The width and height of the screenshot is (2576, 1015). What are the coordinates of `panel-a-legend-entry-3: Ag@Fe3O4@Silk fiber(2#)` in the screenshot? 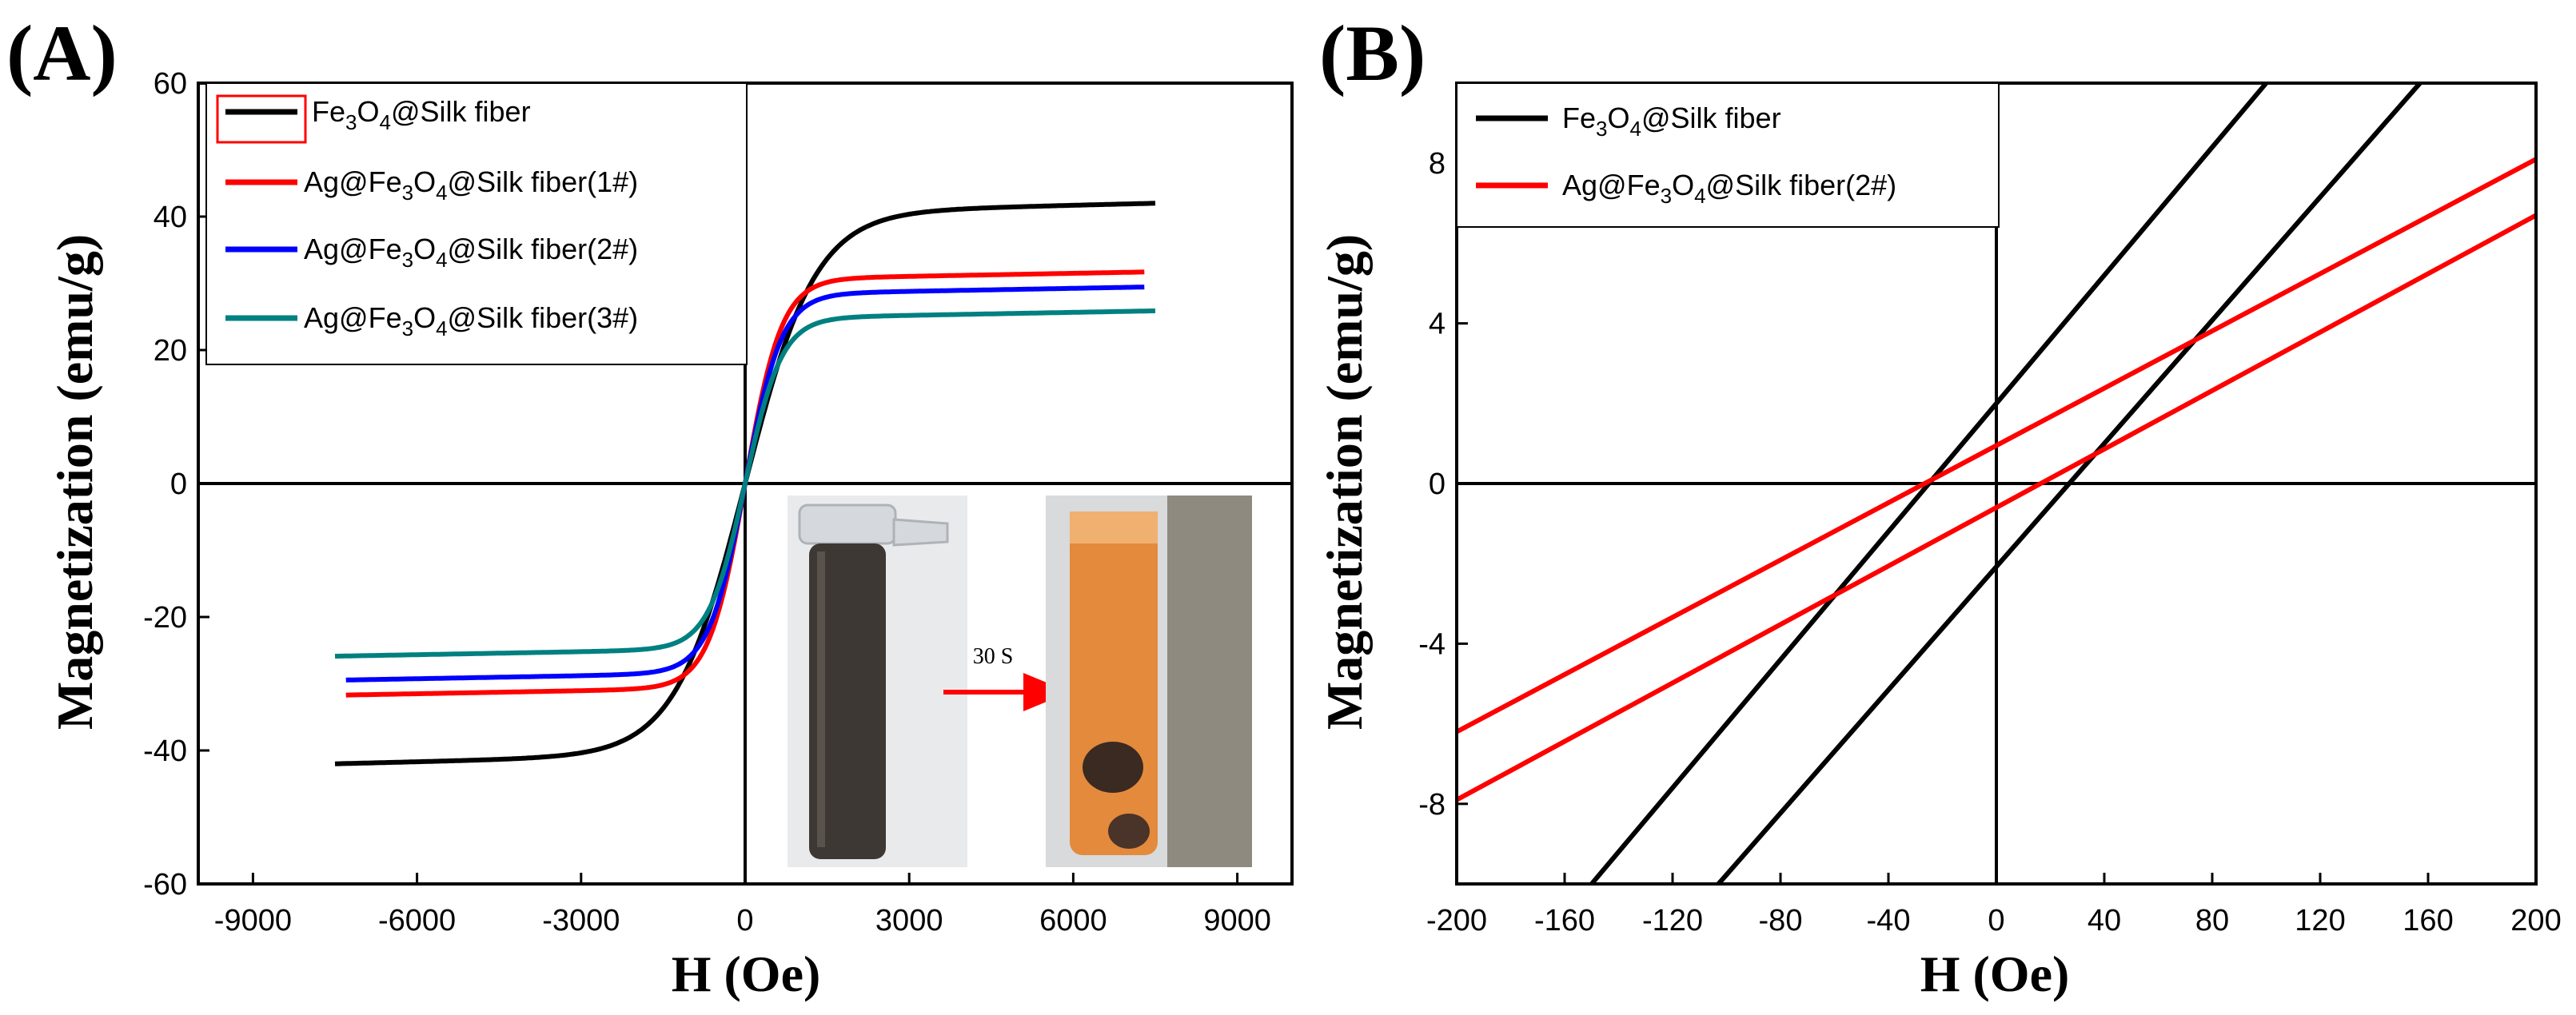 It's located at (471, 253).